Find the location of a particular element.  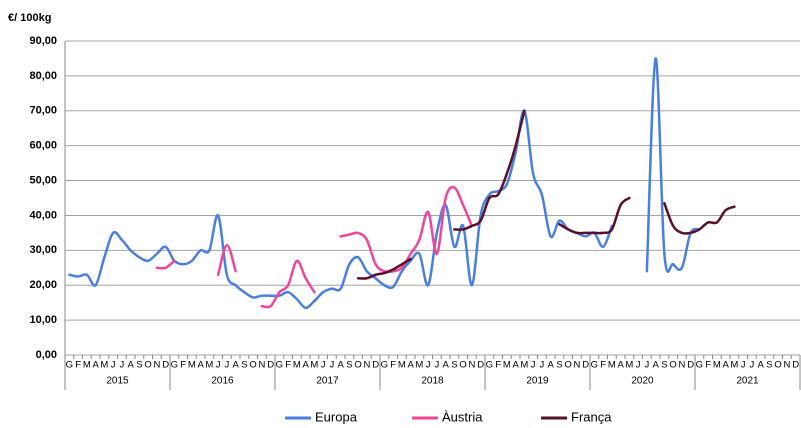

y-tick-label: 80,00 is located at coordinates (43, 76).